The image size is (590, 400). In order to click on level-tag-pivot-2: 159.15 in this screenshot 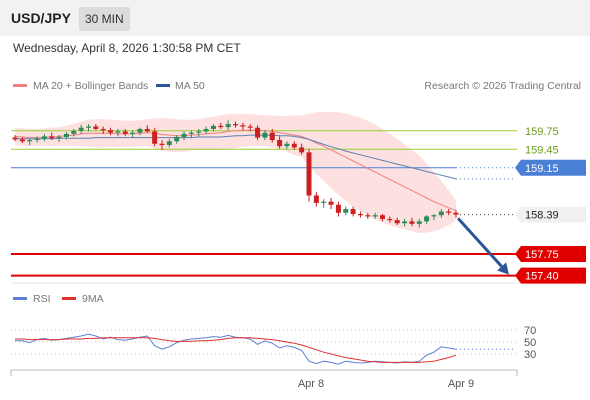, I will do `click(550, 167)`.